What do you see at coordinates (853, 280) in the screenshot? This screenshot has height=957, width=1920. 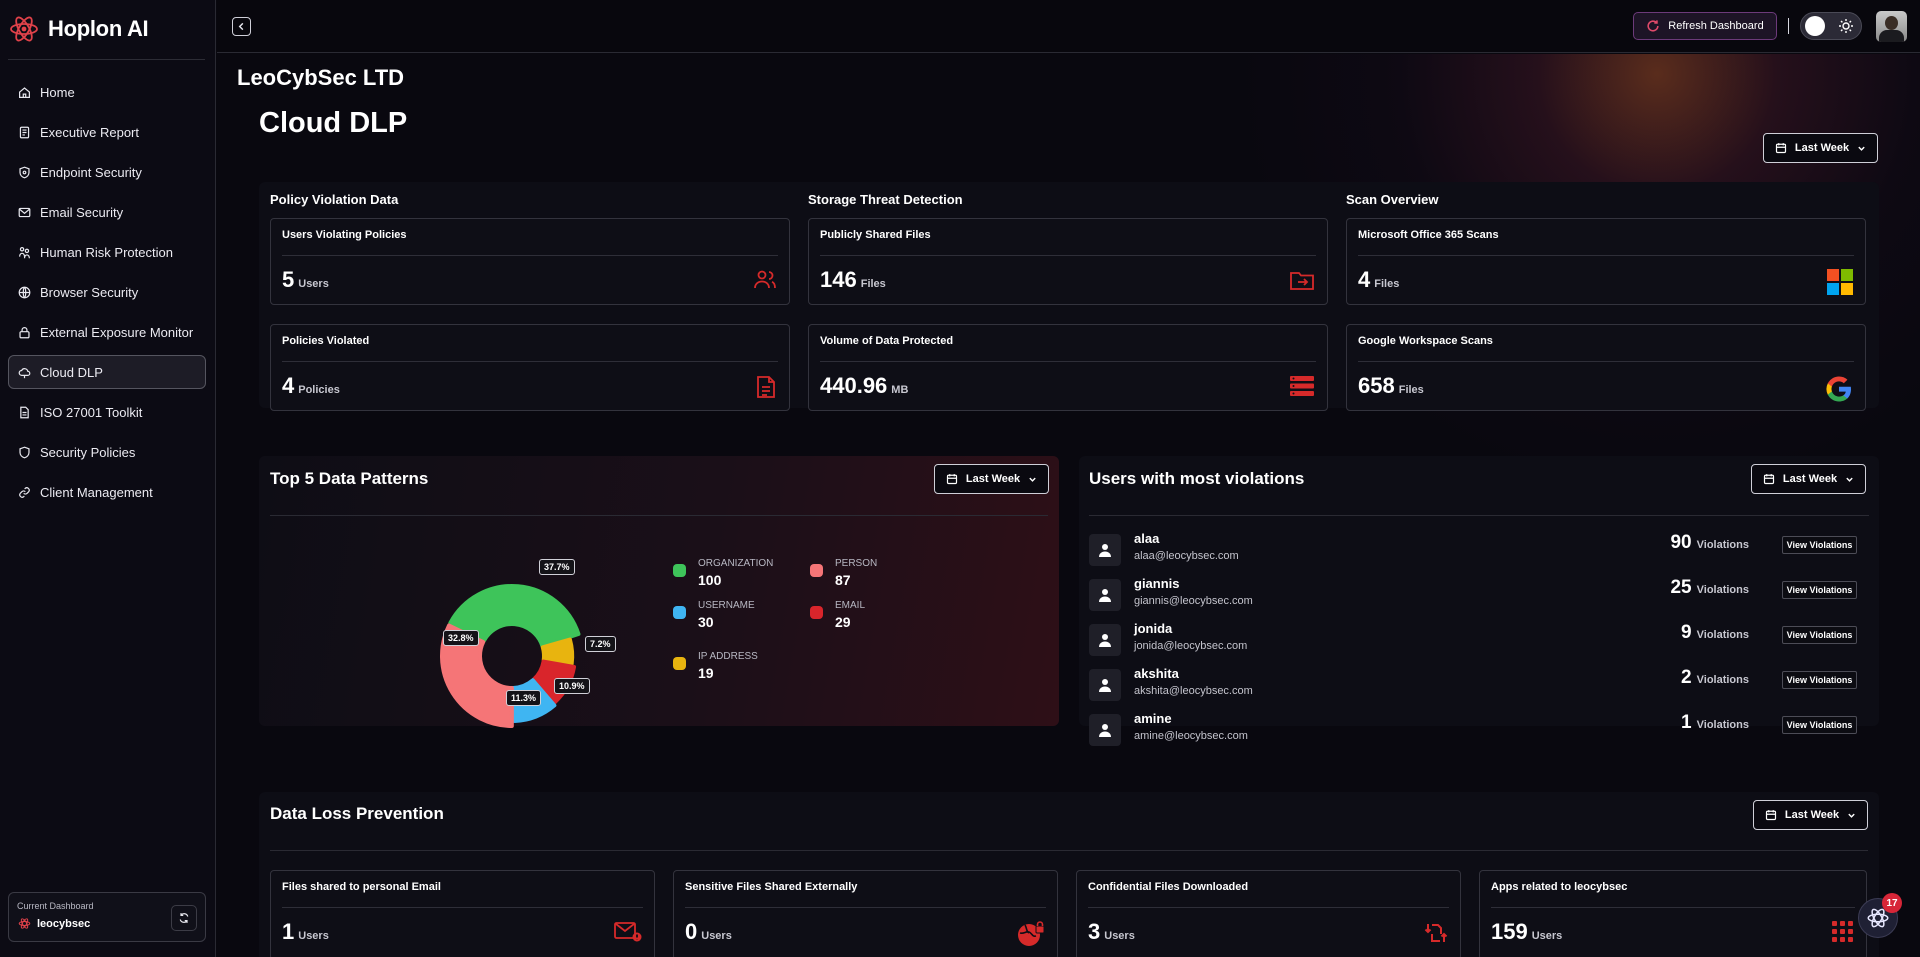 I see `card-value: 146 Files` at bounding box center [853, 280].